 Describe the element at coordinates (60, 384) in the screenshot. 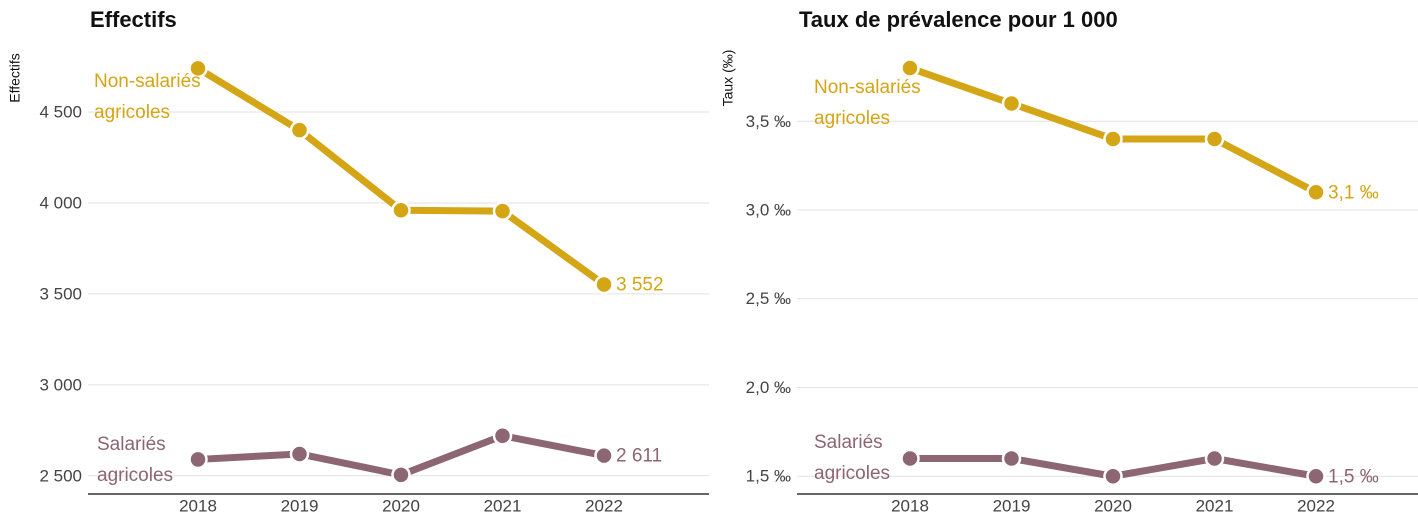

I see `y-tick-label: 3 000` at that location.